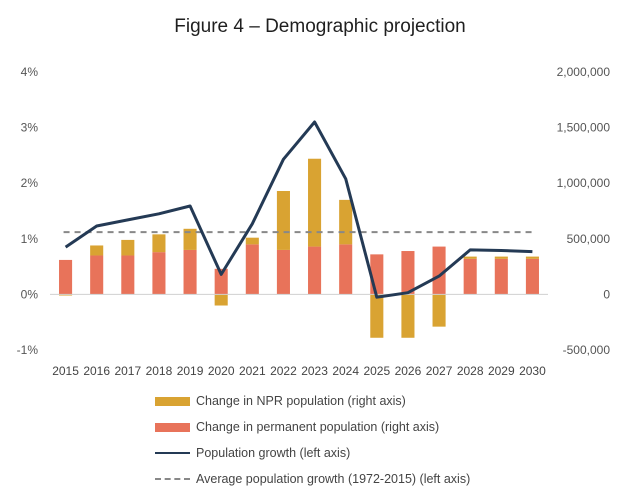 This screenshot has width=640, height=500. I want to click on x-axis-tick-label: 2026, so click(408, 371).